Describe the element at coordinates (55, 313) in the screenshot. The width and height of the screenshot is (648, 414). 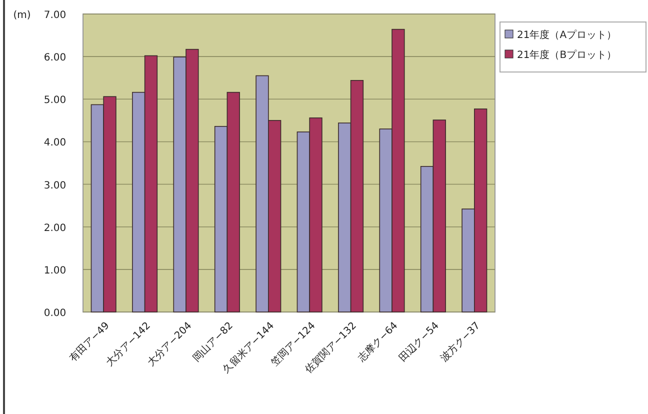
I see `y-tick-label: 0.00` at that location.